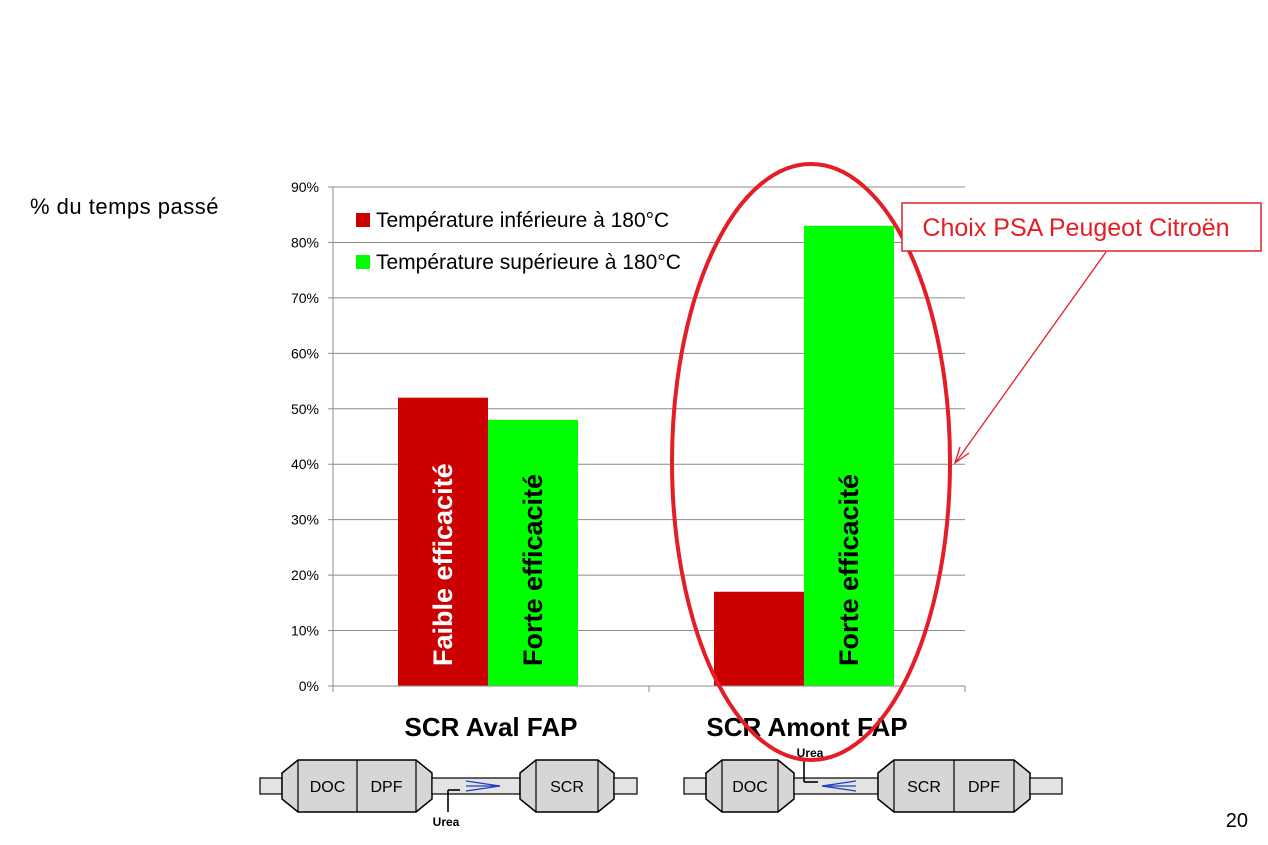  What do you see at coordinates (305, 631) in the screenshot?
I see `y-tick-label: 10%` at bounding box center [305, 631].